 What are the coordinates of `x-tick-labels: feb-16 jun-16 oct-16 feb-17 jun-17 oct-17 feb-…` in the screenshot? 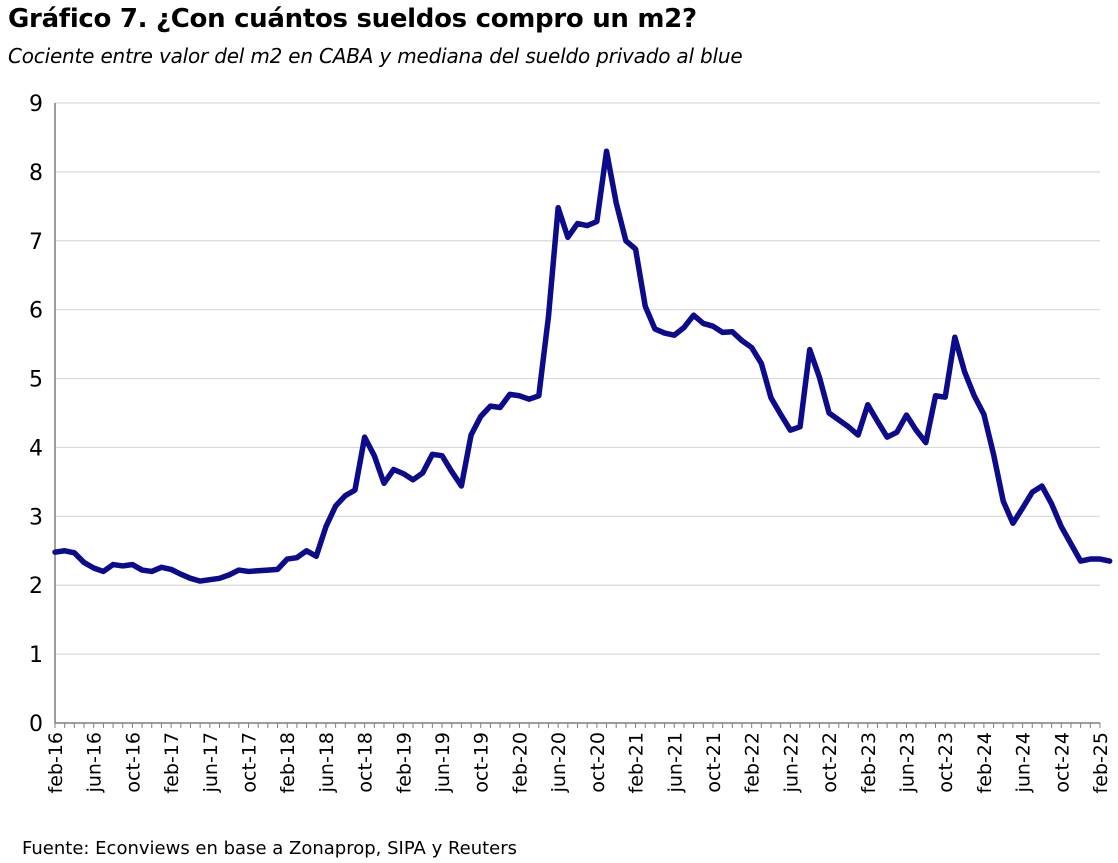 It's located at (578, 762).